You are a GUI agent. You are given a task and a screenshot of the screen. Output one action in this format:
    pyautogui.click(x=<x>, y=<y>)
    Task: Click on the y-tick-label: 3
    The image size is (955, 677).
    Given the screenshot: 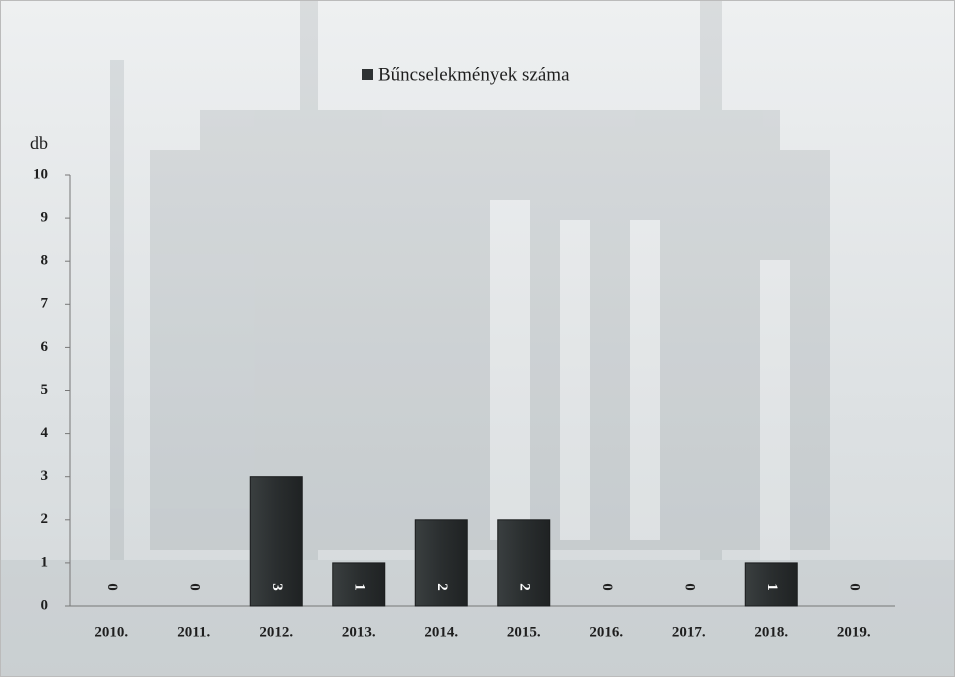 What is the action you would take?
    pyautogui.click(x=45, y=476)
    